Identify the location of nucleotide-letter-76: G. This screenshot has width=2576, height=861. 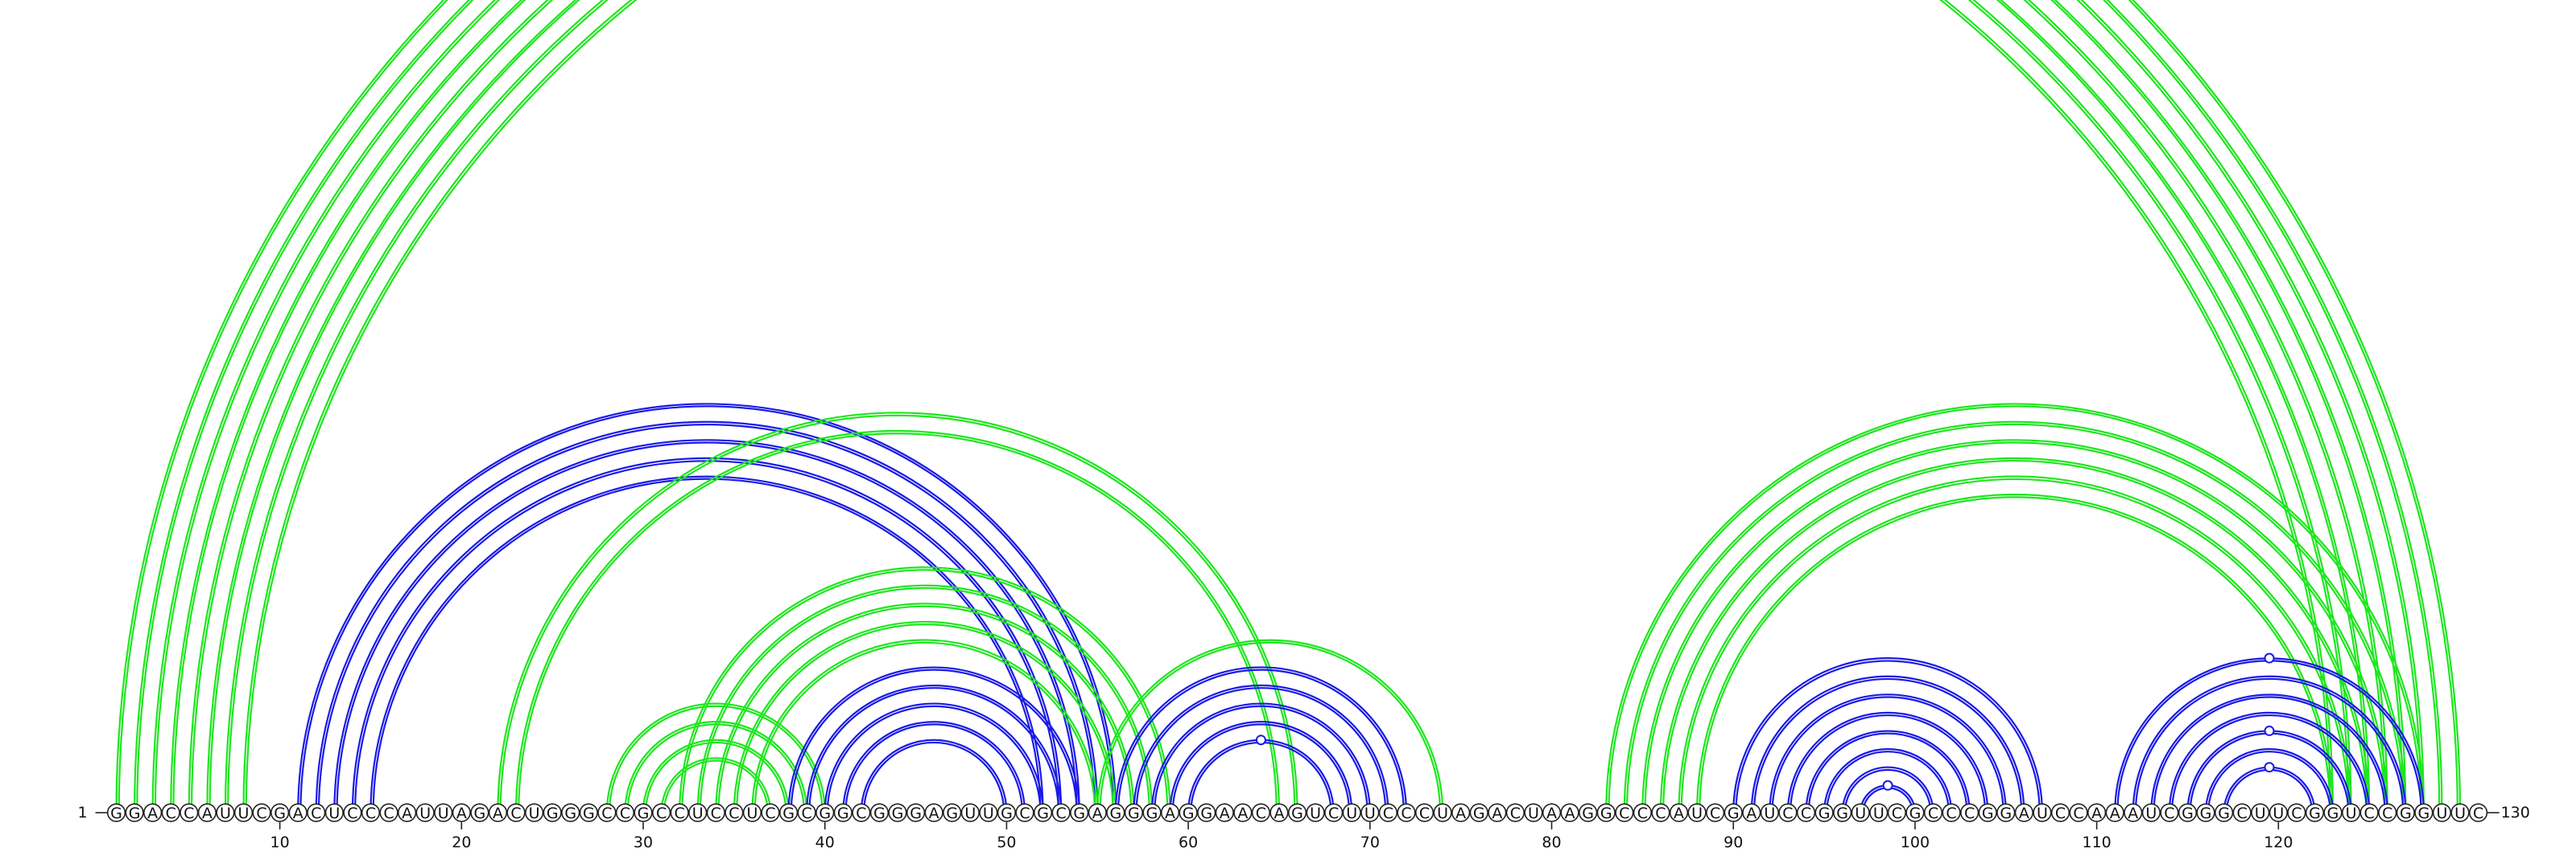
(1479, 813).